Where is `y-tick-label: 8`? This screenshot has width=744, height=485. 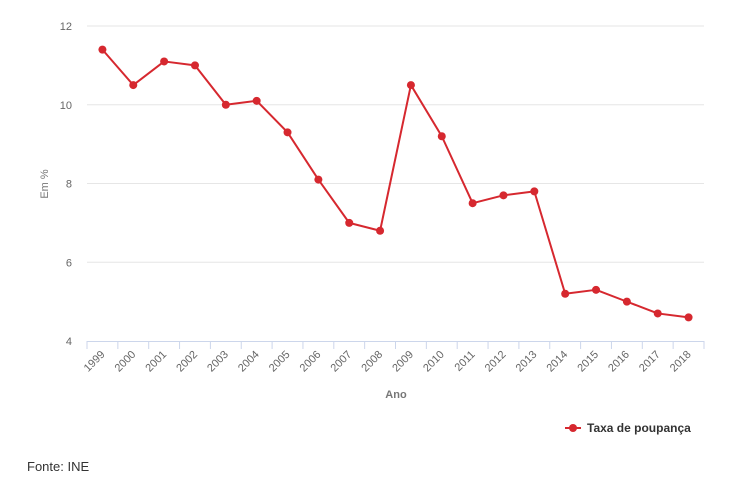
y-tick-label: 8 is located at coordinates (69, 185).